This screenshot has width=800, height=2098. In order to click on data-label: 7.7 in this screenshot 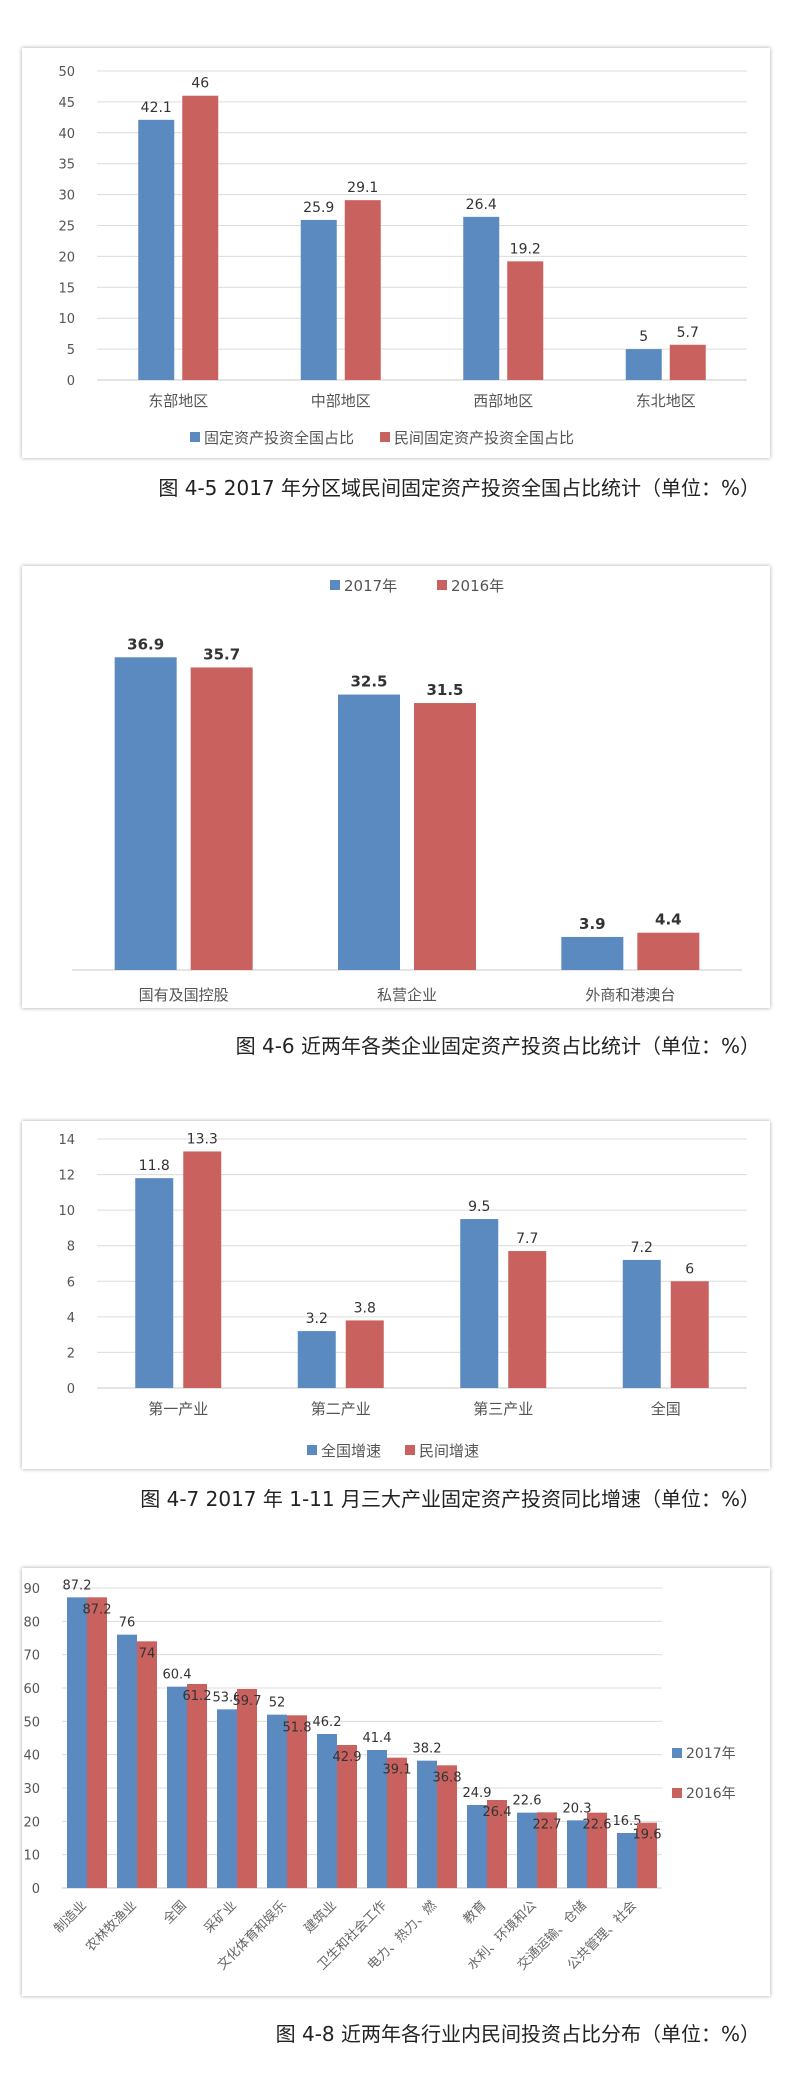, I will do `click(527, 1239)`.